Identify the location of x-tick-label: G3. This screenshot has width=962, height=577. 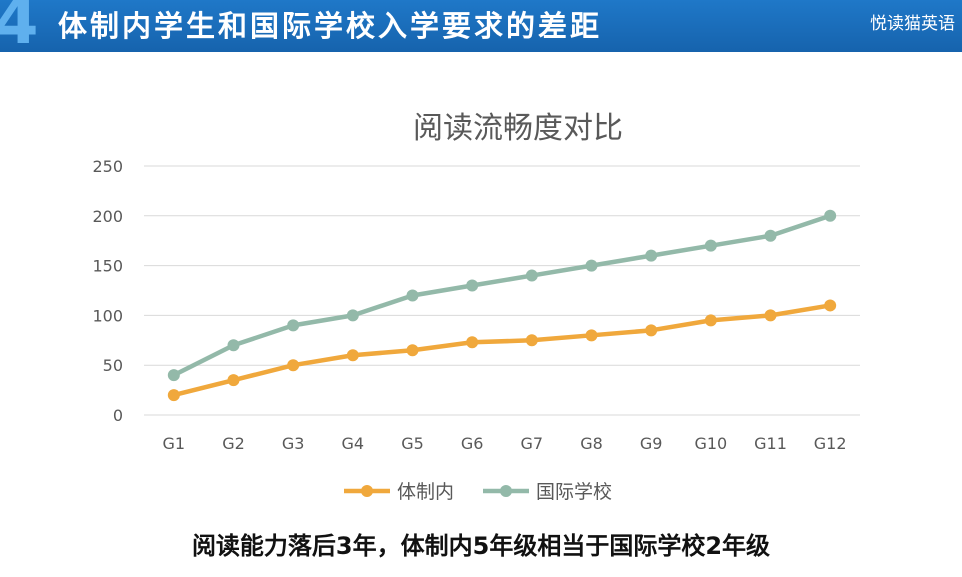
(293, 443).